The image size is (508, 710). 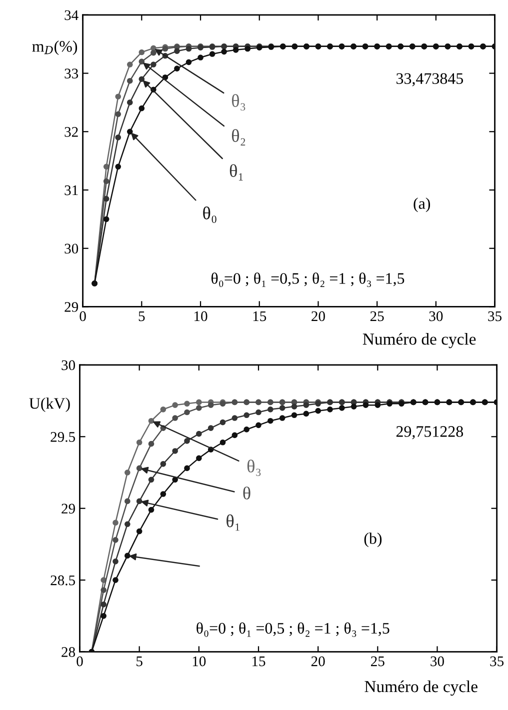 I want to click on y-tick-label: 32, so click(x=71, y=132).